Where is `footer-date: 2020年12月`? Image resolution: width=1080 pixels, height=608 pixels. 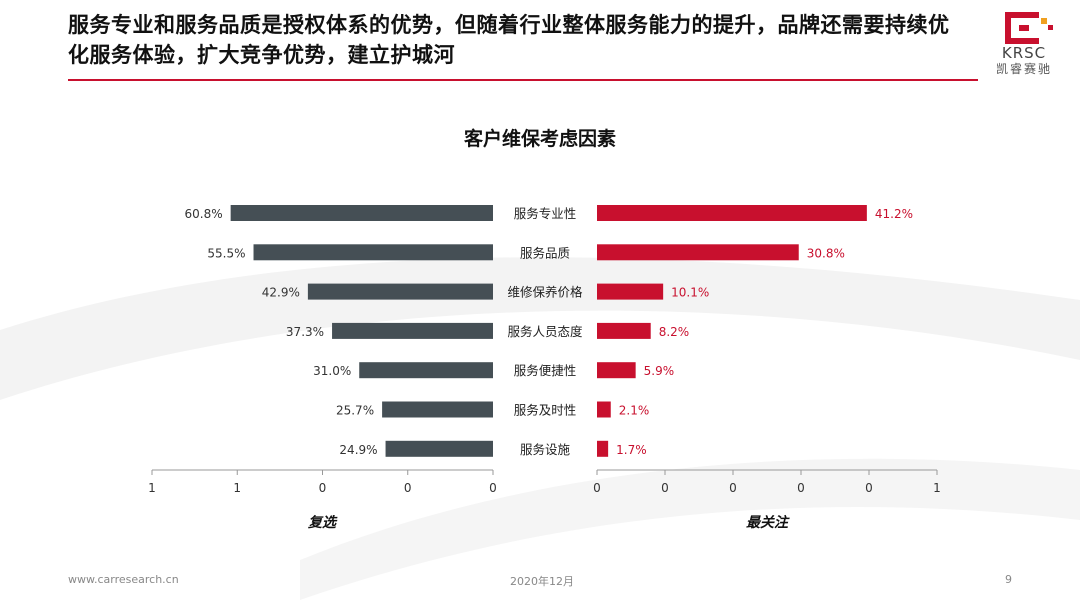 footer-date: 2020年12月 is located at coordinates (542, 581).